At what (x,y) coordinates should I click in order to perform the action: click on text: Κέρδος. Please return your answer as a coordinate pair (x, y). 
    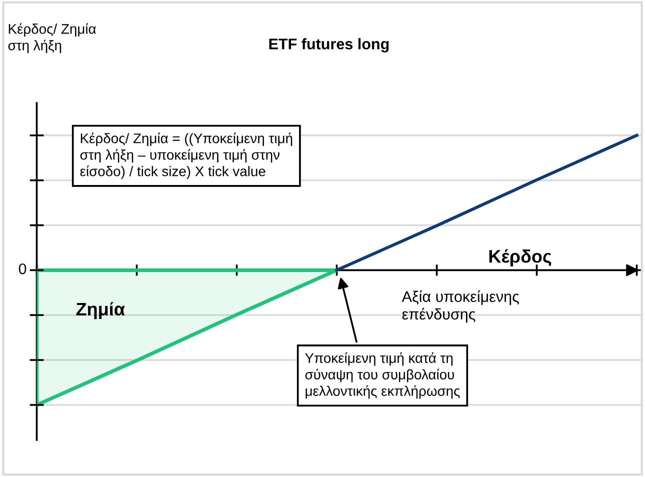
    Looking at the image, I should click on (520, 257).